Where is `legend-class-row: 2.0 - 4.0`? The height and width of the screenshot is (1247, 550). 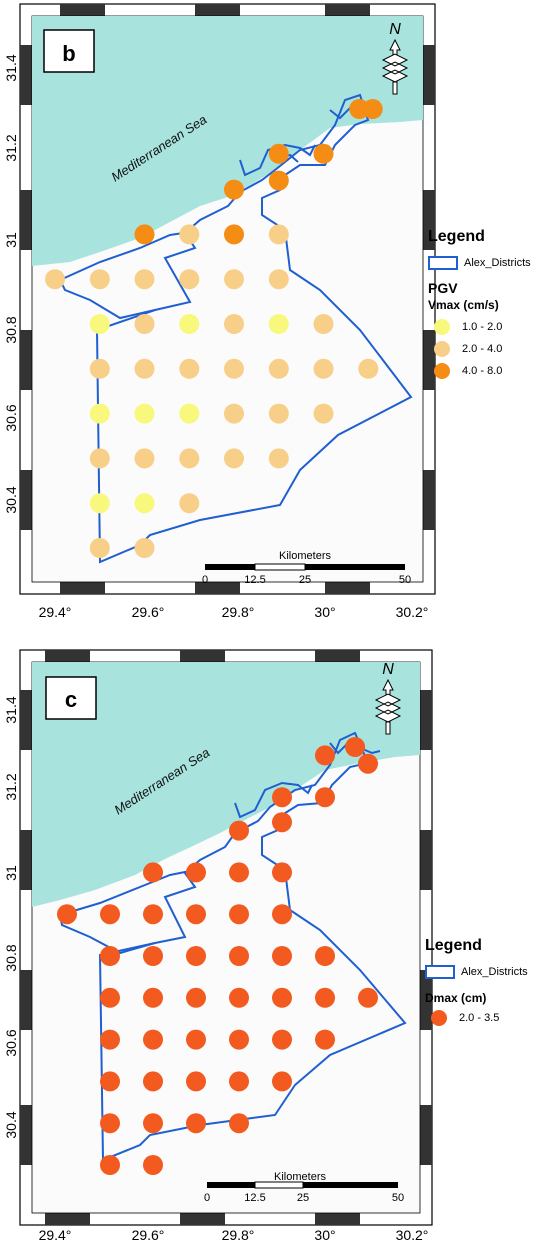 legend-class-row: 2.0 - 4.0 is located at coordinates (488, 349).